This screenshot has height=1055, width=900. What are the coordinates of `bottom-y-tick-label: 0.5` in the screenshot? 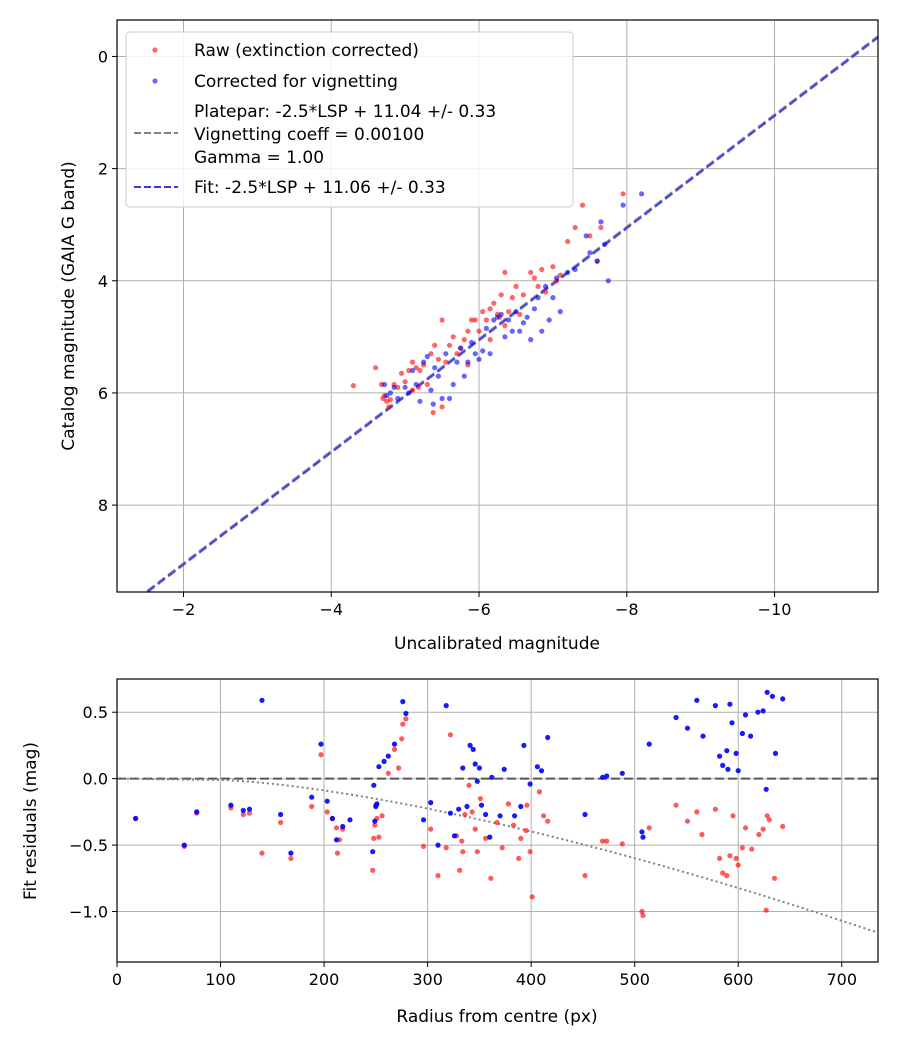 It's located at (95, 712).